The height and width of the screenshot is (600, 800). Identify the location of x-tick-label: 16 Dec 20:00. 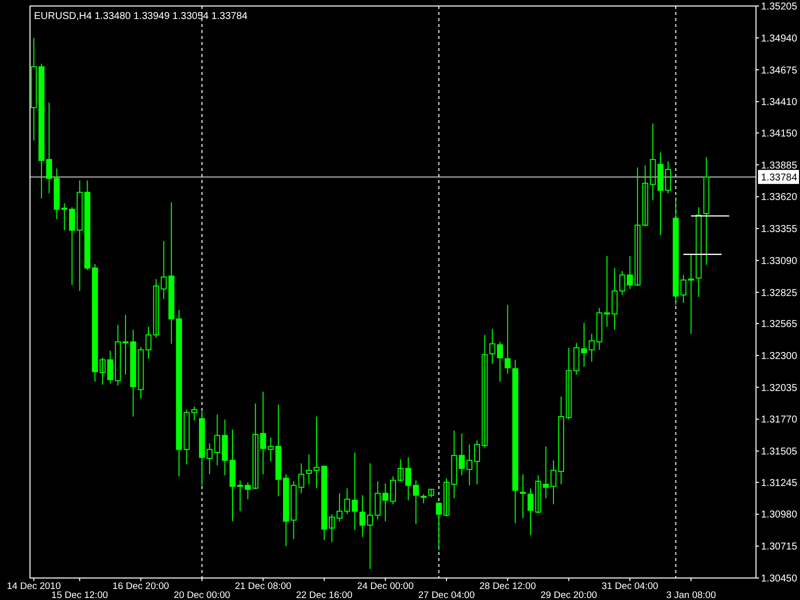
(141, 586).